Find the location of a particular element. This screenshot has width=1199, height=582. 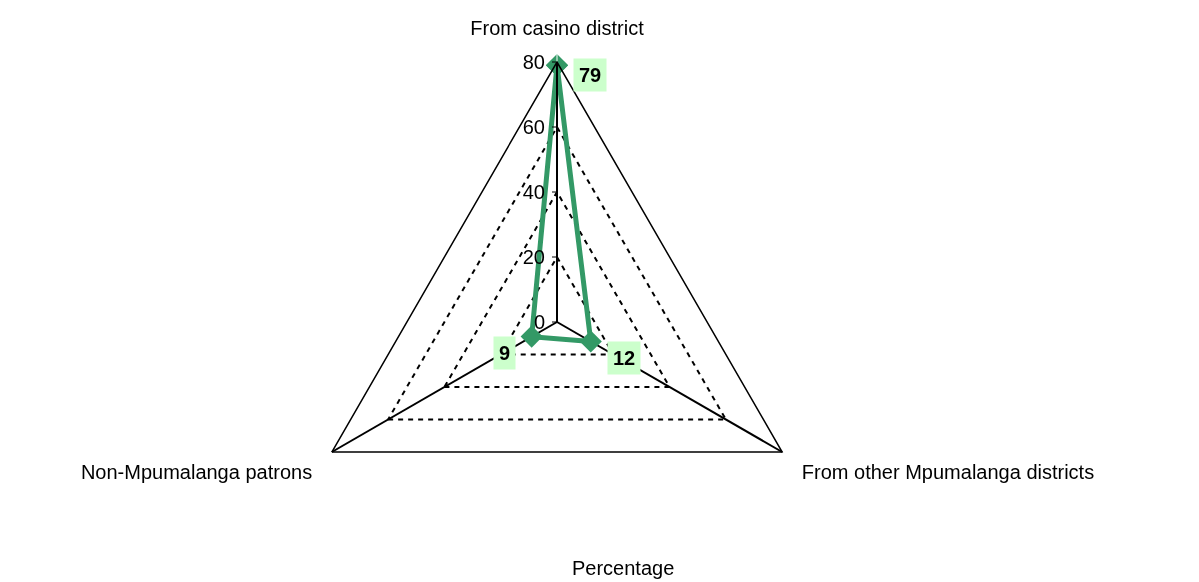

y-tick-label: 80 is located at coordinates (533, 61).